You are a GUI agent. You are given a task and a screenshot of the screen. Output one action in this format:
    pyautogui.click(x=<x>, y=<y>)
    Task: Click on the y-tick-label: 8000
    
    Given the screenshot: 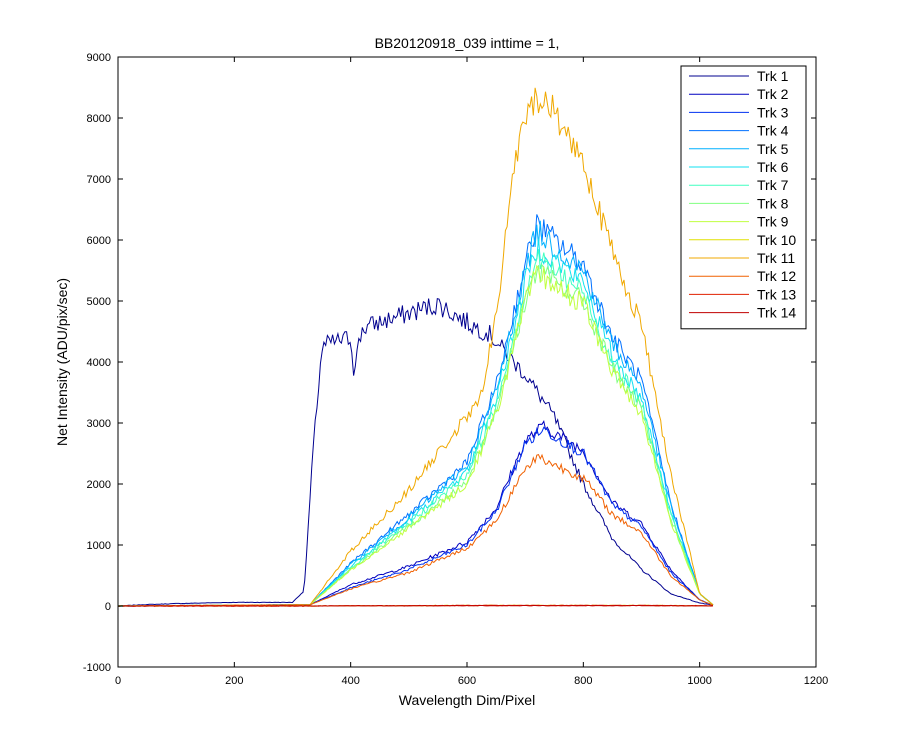 What is the action you would take?
    pyautogui.click(x=99, y=119)
    